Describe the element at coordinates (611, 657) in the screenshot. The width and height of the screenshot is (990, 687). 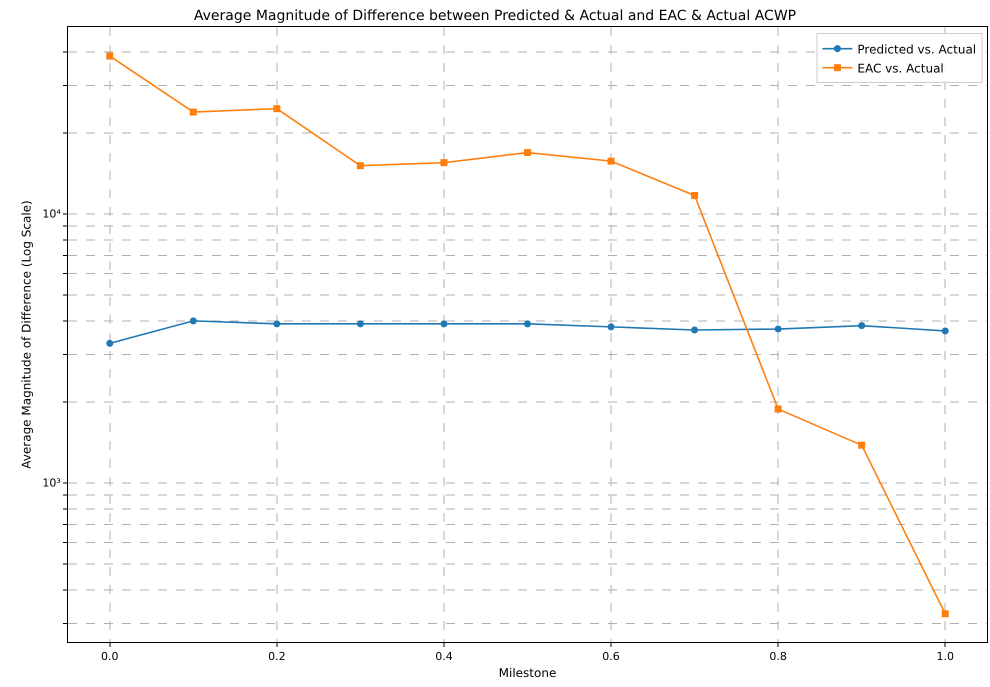
I see `x-tick-label: 0.6` at that location.